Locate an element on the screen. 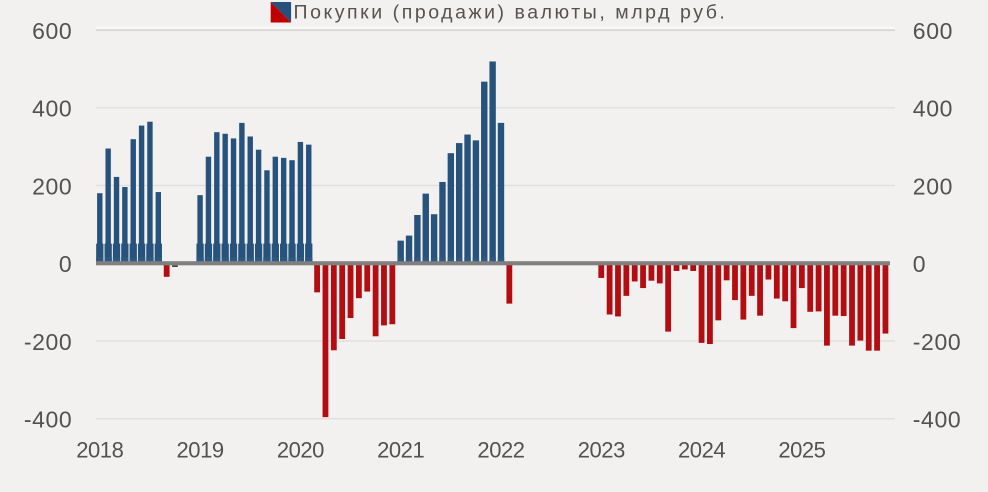  svg-text: 2025 is located at coordinates (801, 450).